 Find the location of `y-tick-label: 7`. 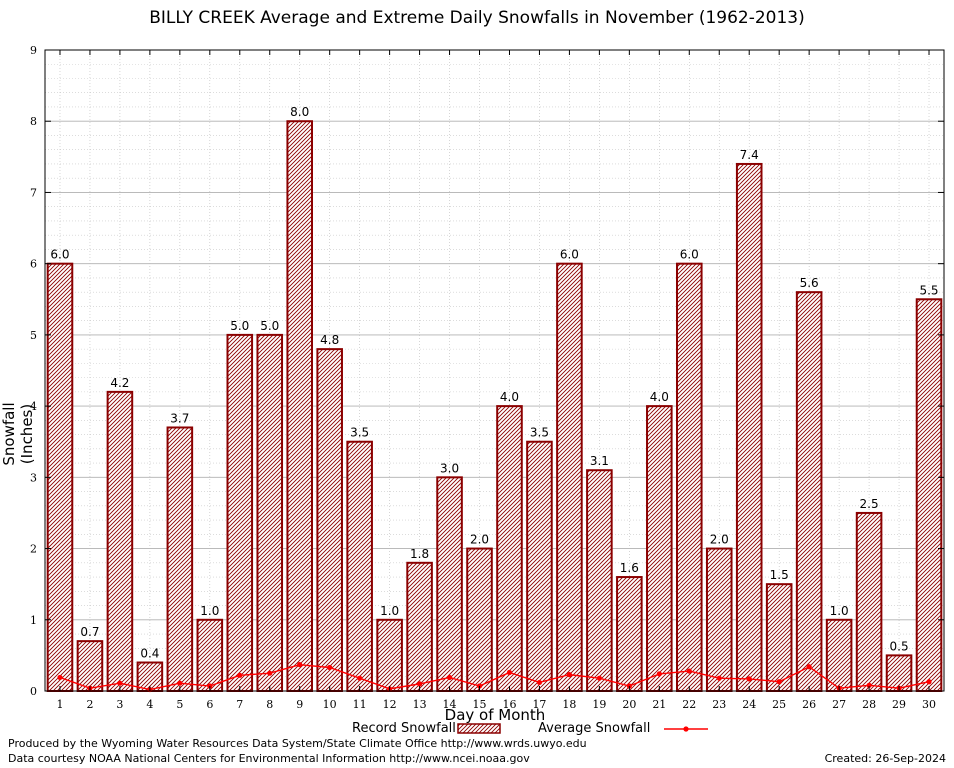

y-tick-label: 7 is located at coordinates (33, 192).